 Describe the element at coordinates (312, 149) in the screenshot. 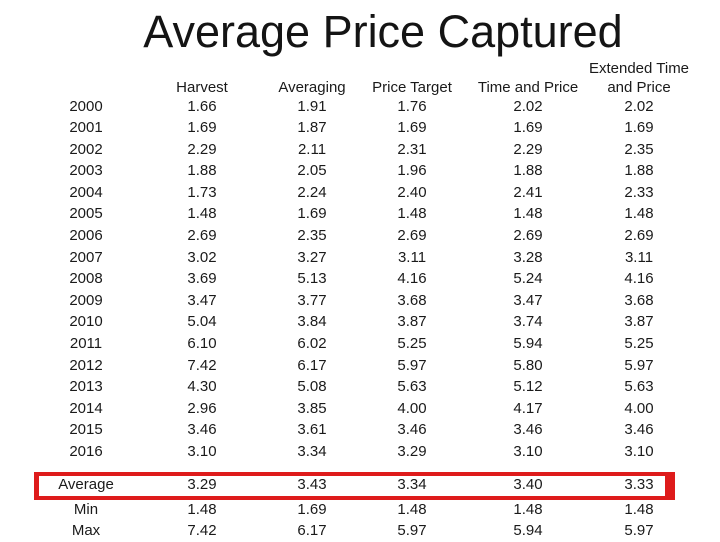

I see `value-cell: 2.11` at that location.